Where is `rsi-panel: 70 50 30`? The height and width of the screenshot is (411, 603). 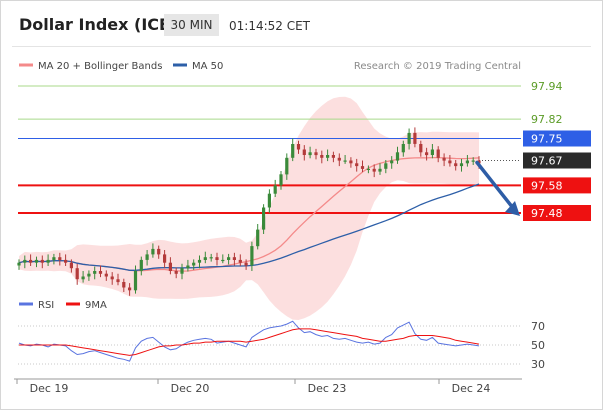
rsi-panel: 70 50 30 is located at coordinates (281, 345).